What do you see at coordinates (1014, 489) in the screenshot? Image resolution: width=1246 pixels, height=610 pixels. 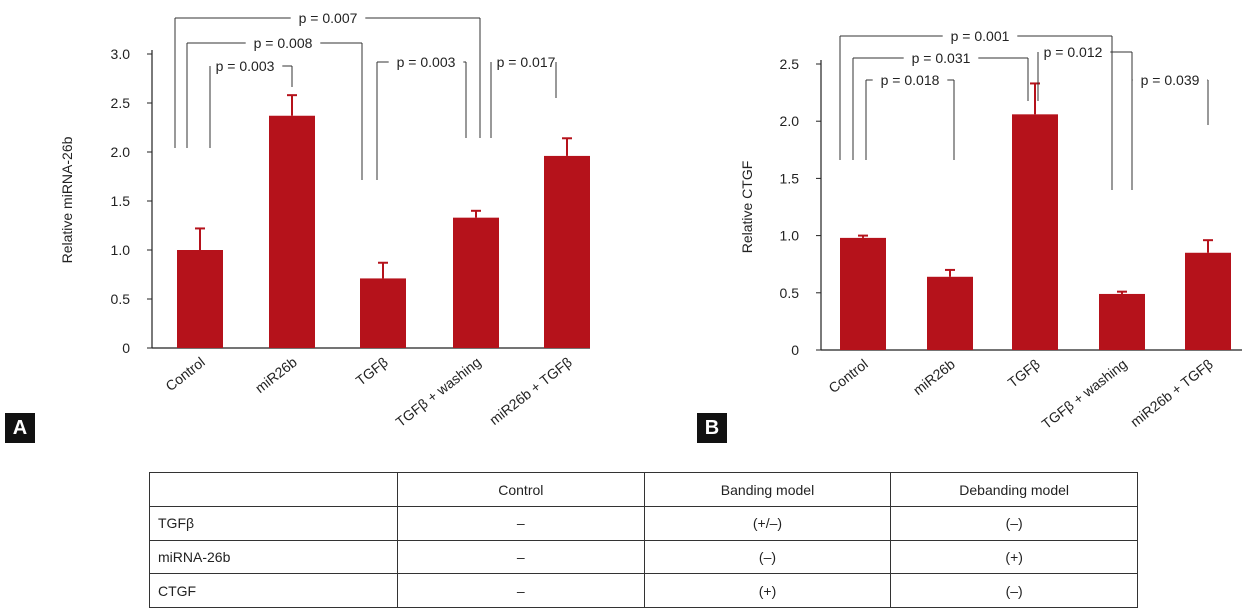 I see `table-header-cell: Debanding model` at bounding box center [1014, 489].